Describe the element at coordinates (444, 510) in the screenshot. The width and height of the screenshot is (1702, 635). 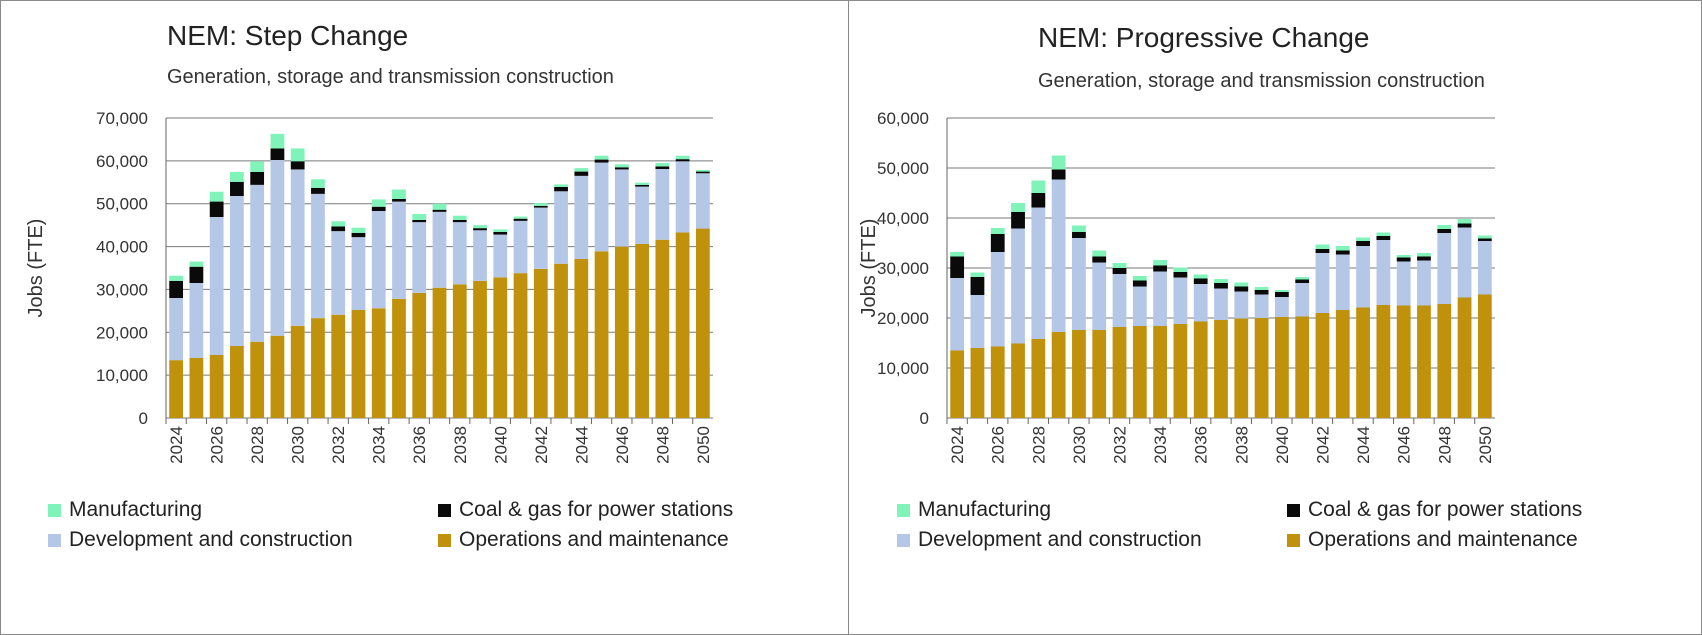
I see `legend-swatch-coal-gas` at that location.